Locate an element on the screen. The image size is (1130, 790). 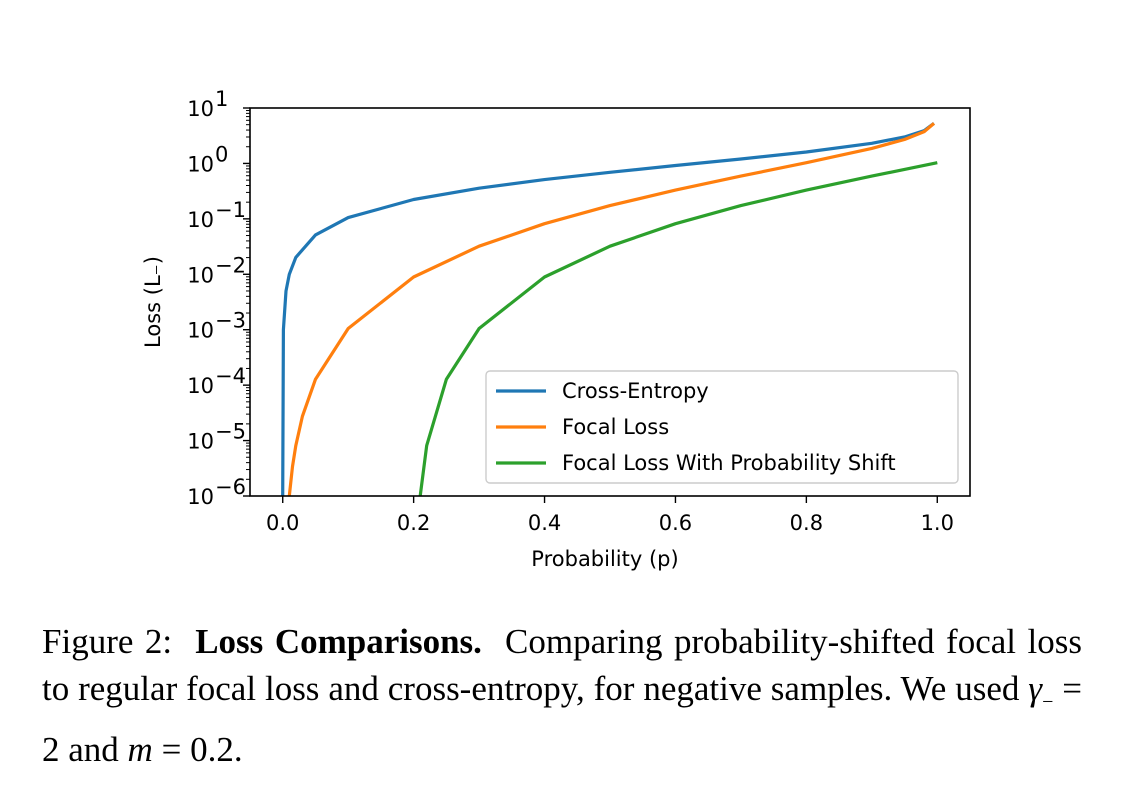
equation-part-2: = 0.2. is located at coordinates (197, 749).